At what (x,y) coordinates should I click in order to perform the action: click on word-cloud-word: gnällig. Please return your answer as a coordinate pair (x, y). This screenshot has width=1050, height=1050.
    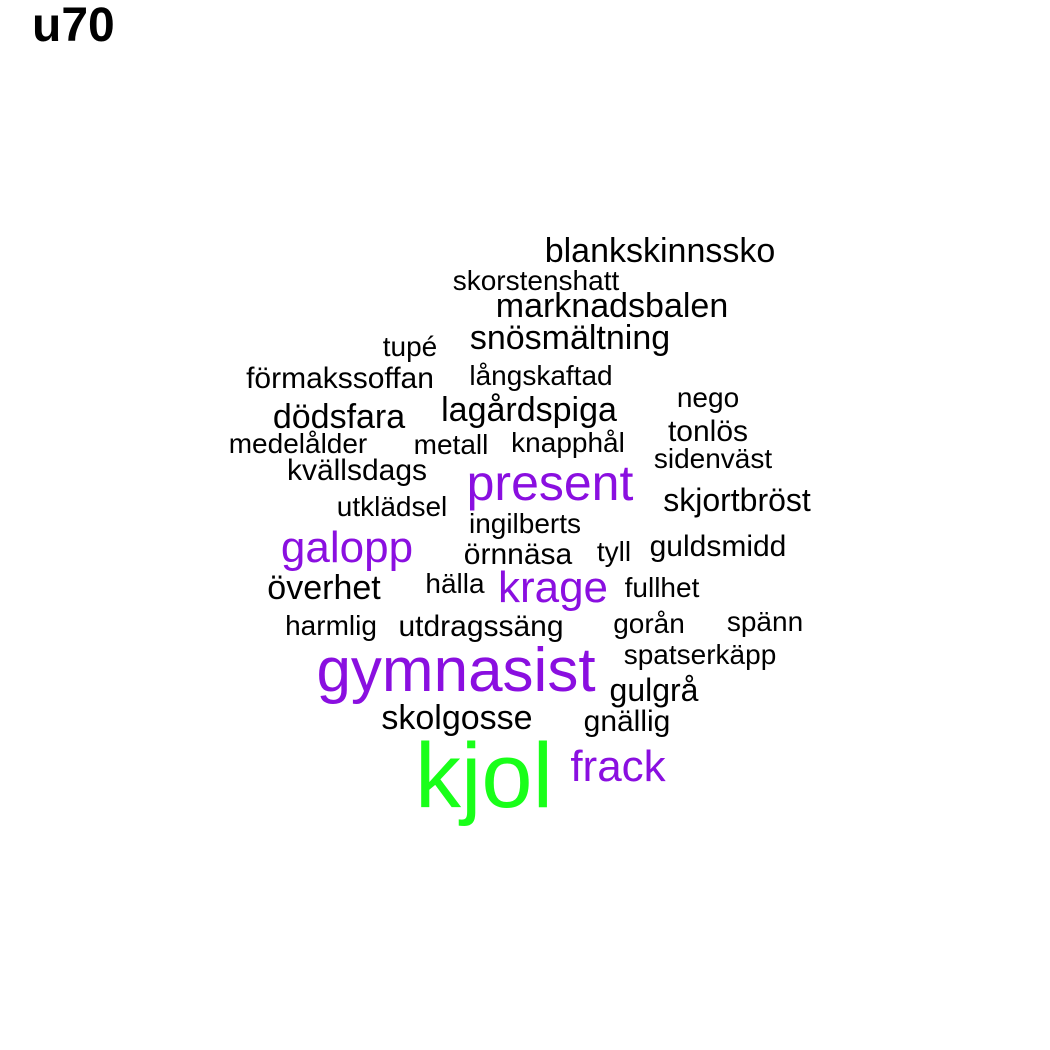
    Looking at the image, I should click on (627, 721).